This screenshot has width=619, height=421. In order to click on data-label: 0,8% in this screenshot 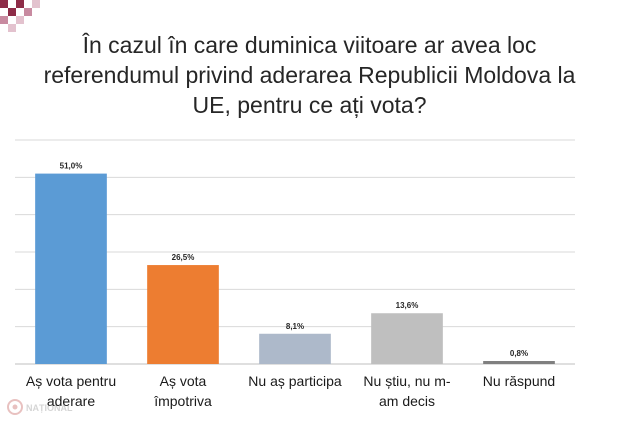, I will do `click(519, 353)`.